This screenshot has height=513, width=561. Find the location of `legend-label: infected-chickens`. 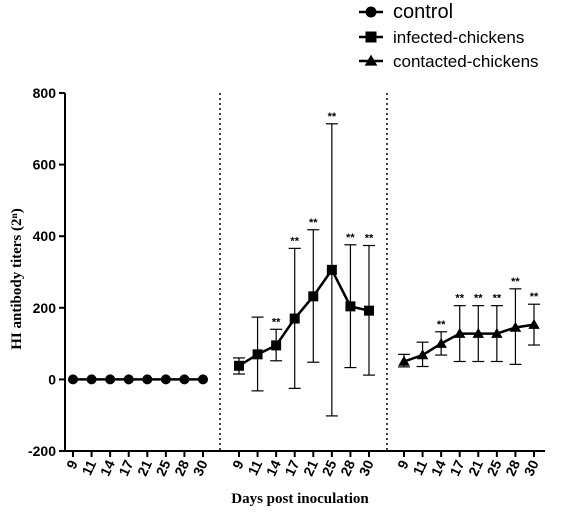

legend-label: infected-chickens is located at coordinates (458, 37).